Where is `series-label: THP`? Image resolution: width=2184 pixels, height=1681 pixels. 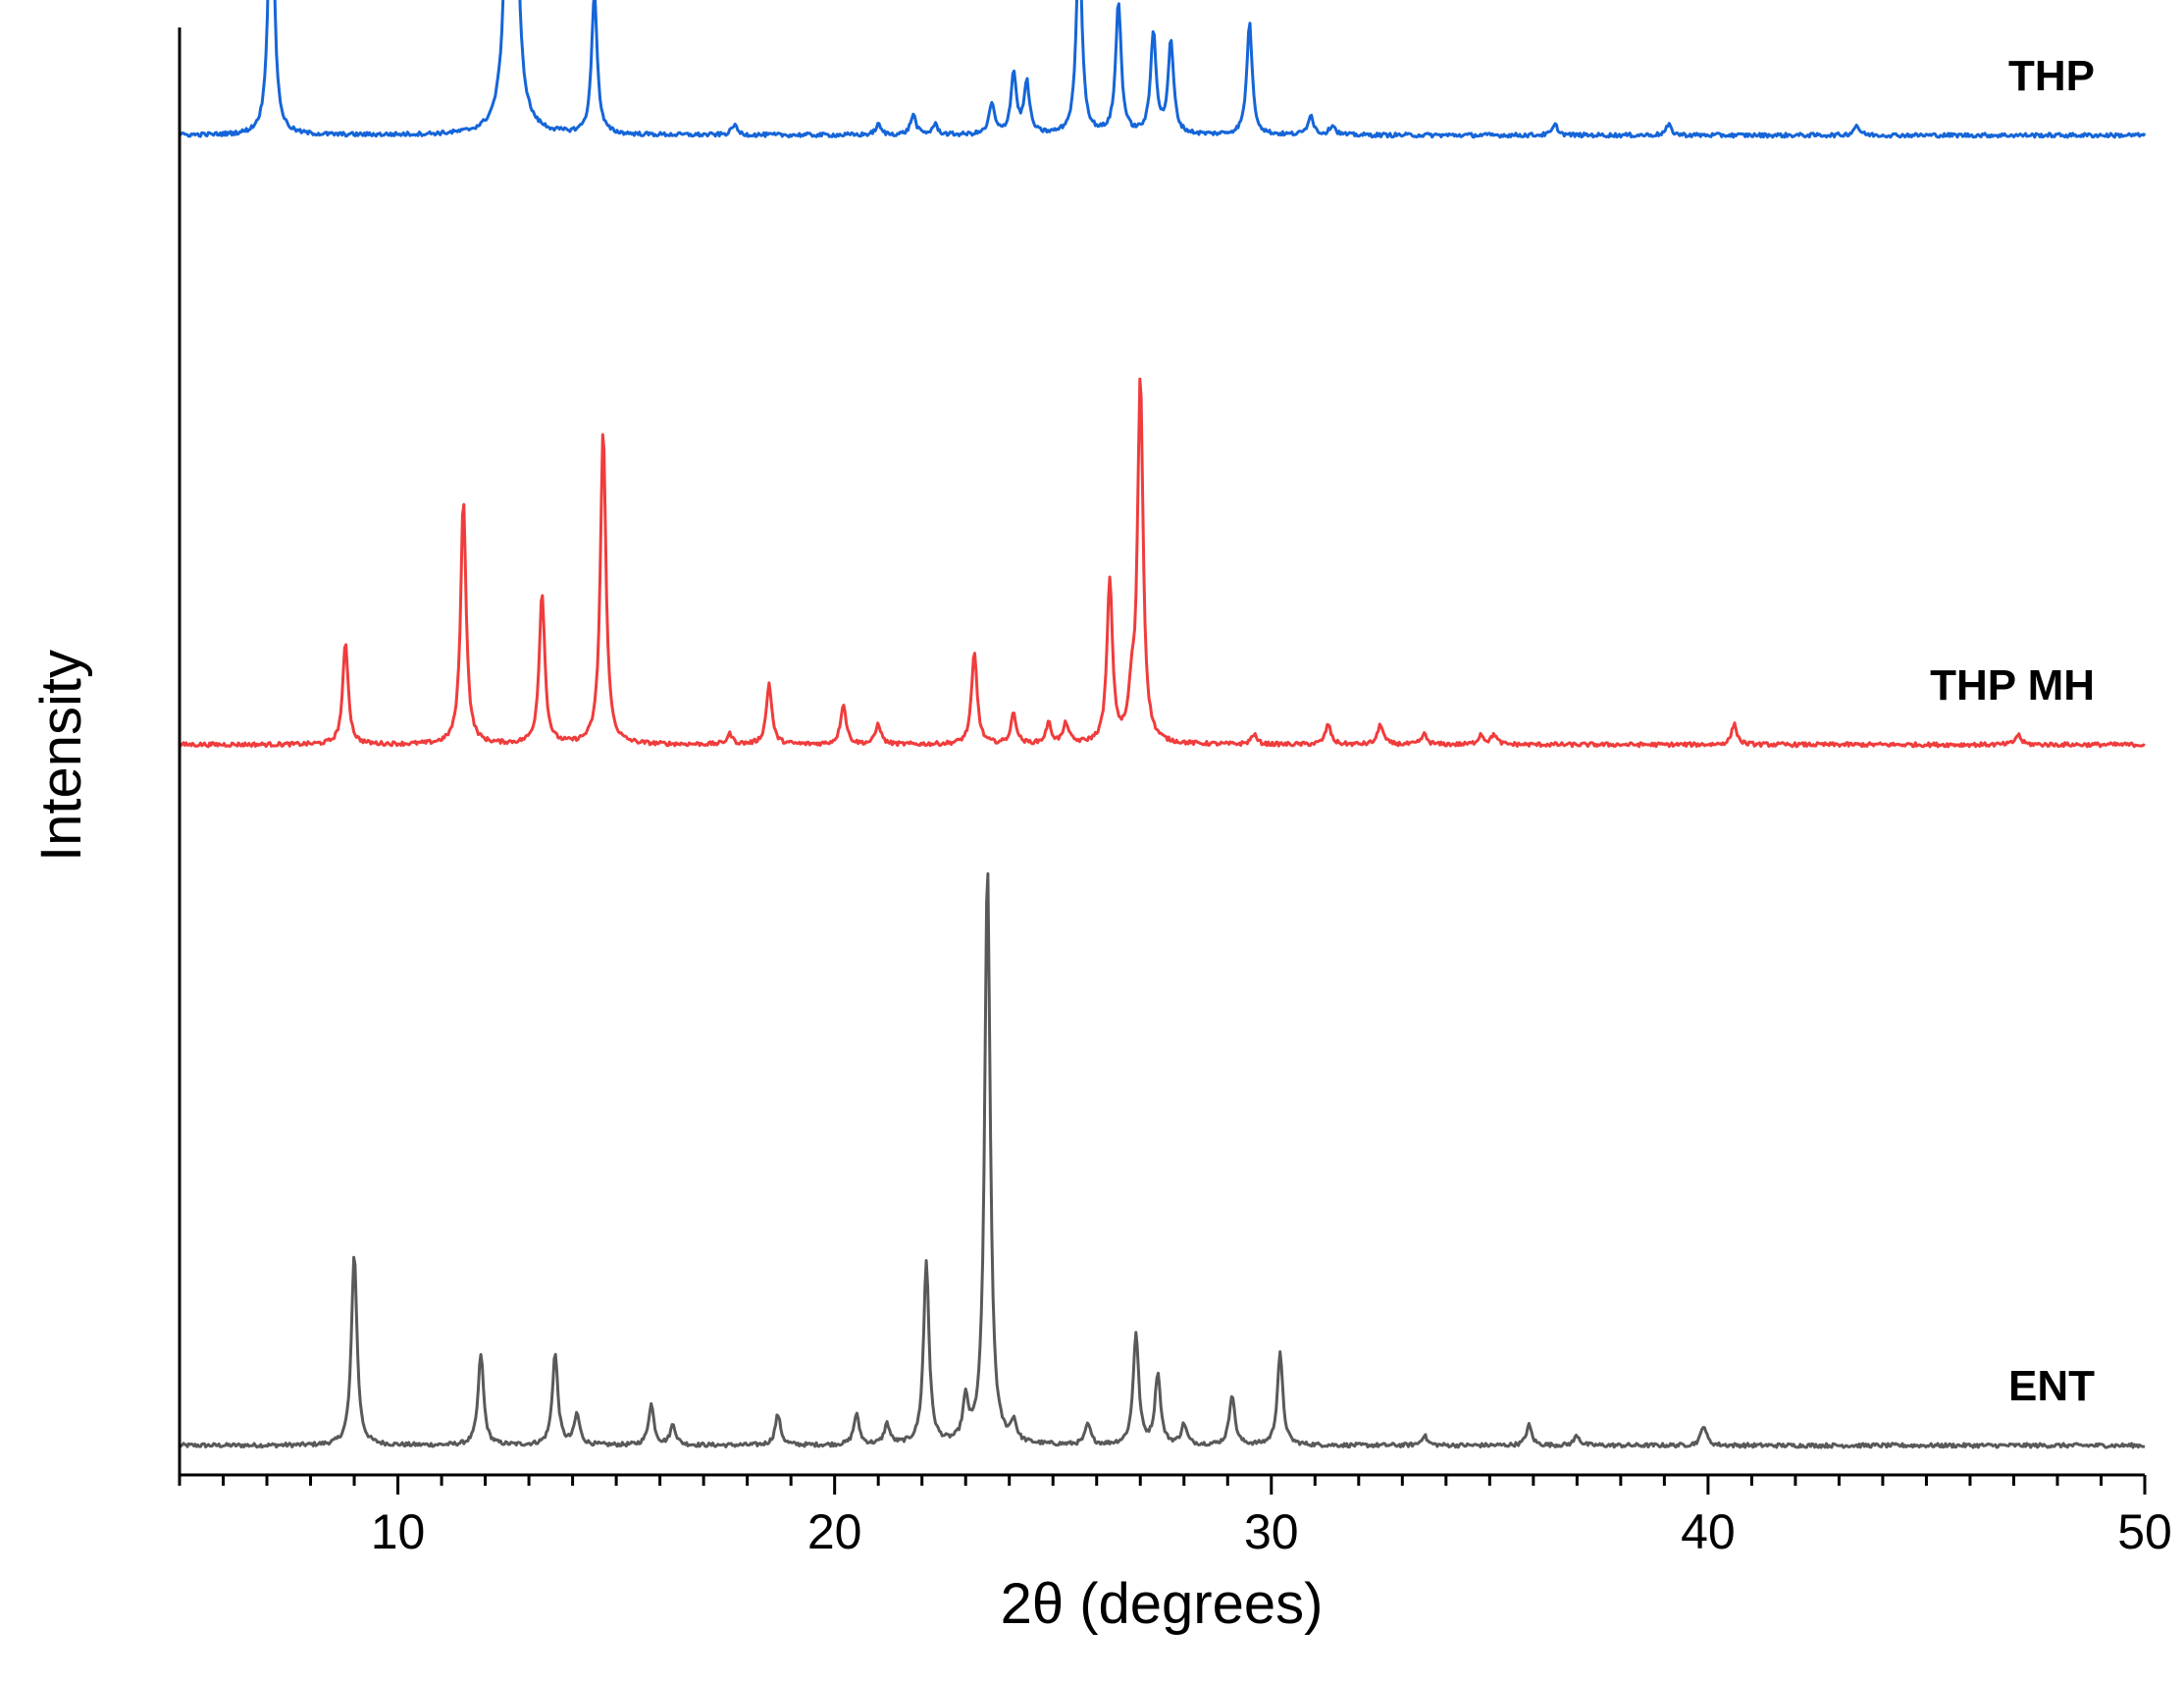
series-label: THP is located at coordinates (2051, 76).